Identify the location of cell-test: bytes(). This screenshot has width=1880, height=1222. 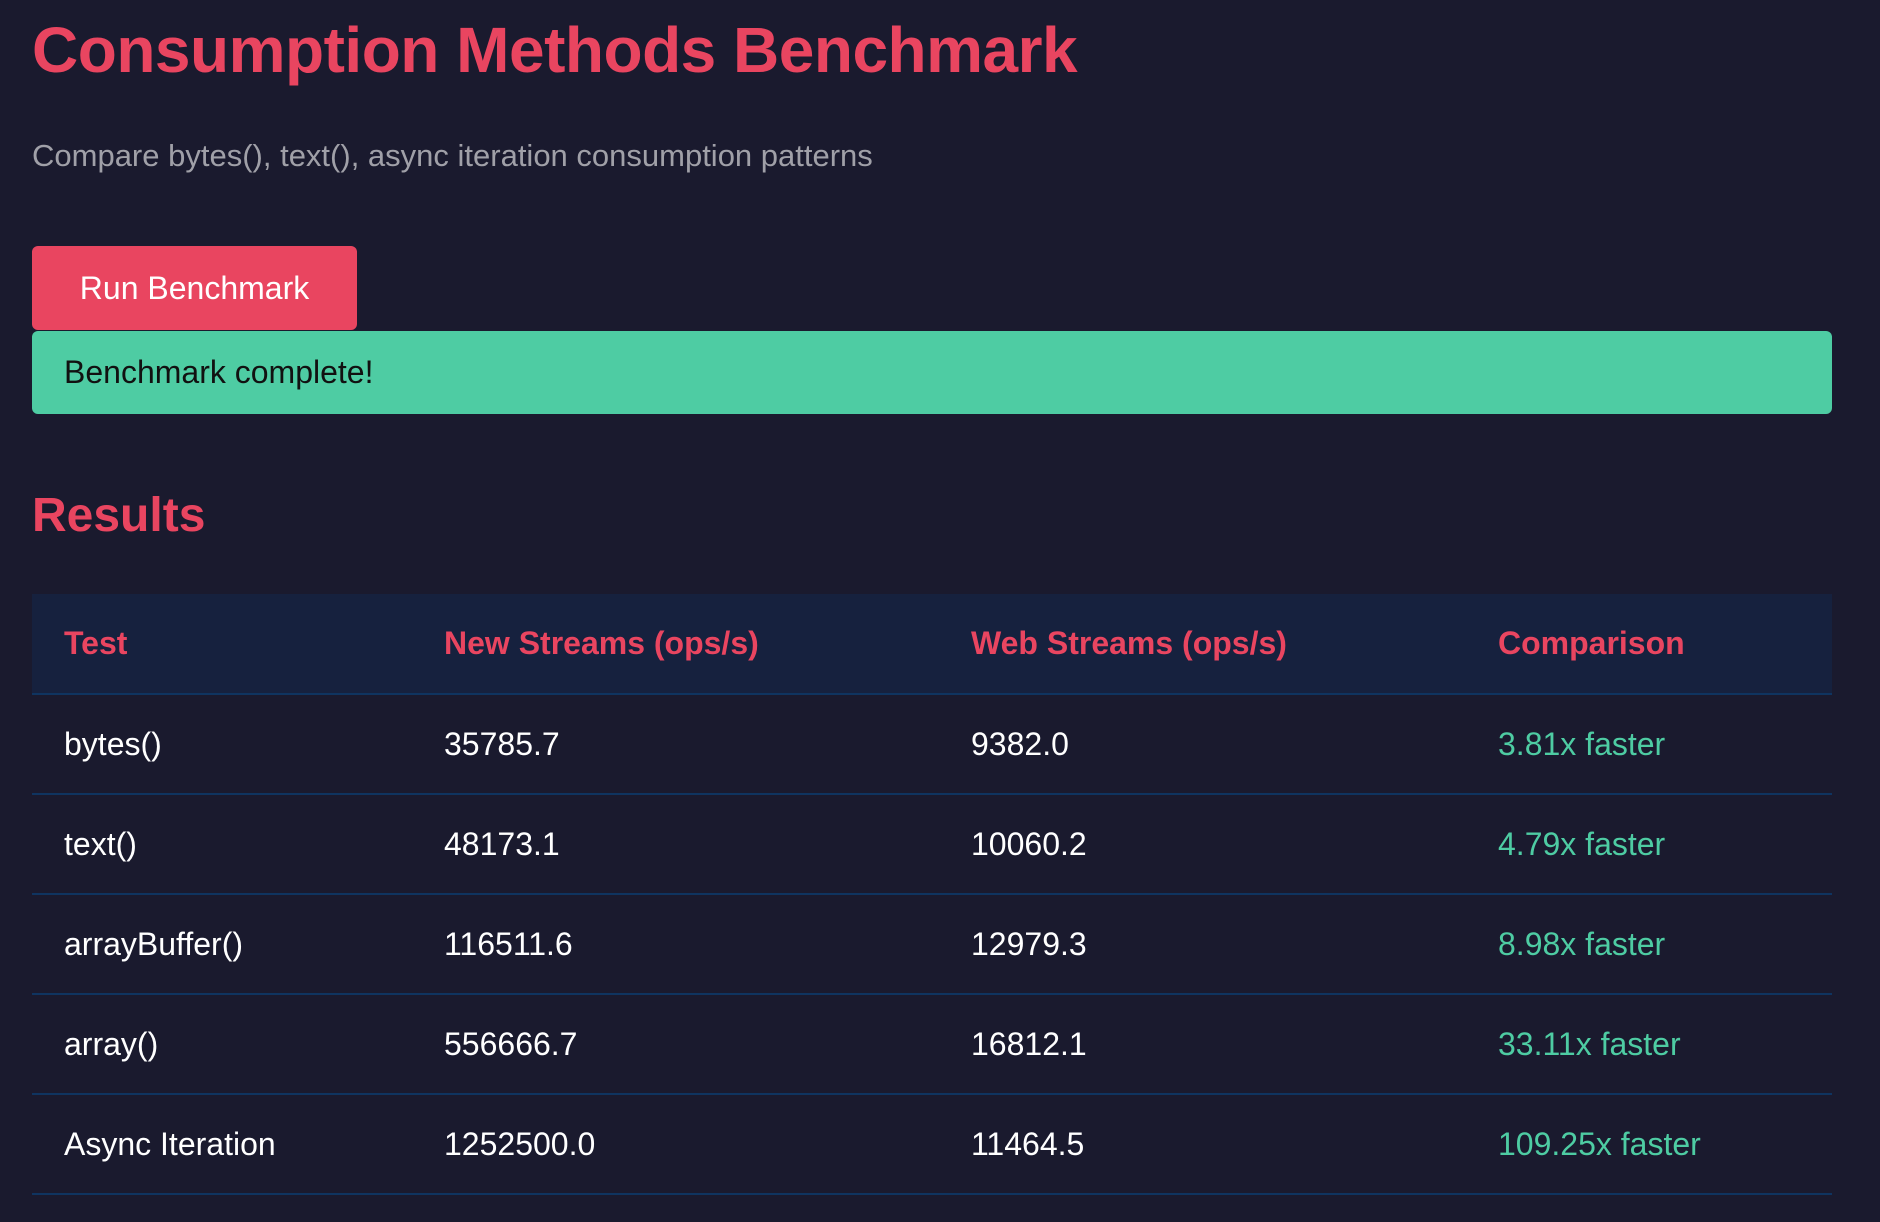
(222, 744).